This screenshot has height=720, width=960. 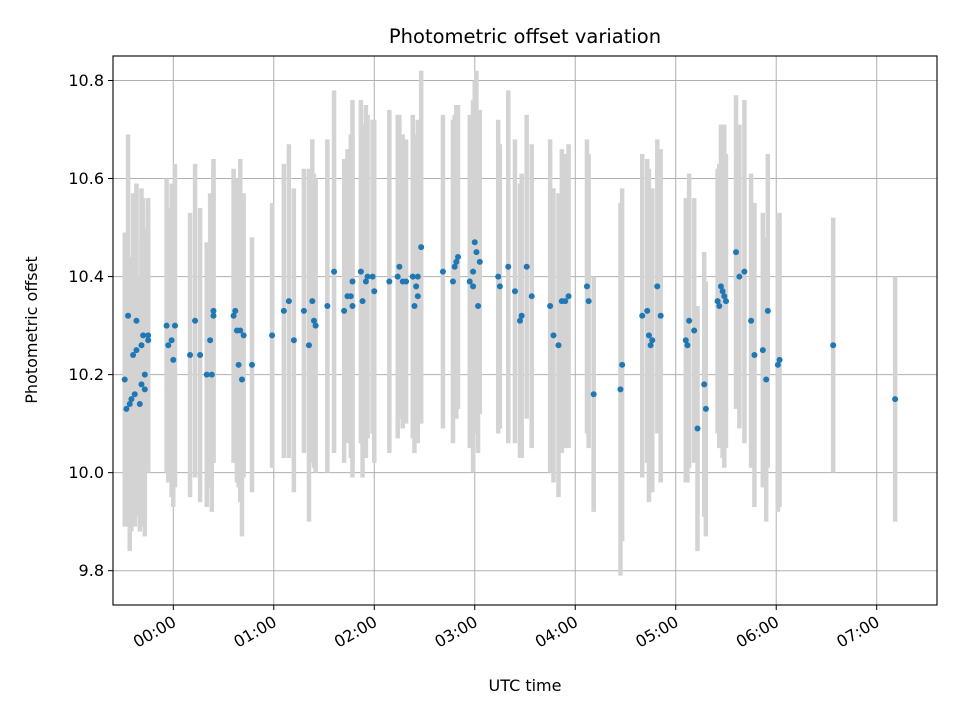 What do you see at coordinates (86, 276) in the screenshot?
I see `y-tick-label: 10.4` at bounding box center [86, 276].